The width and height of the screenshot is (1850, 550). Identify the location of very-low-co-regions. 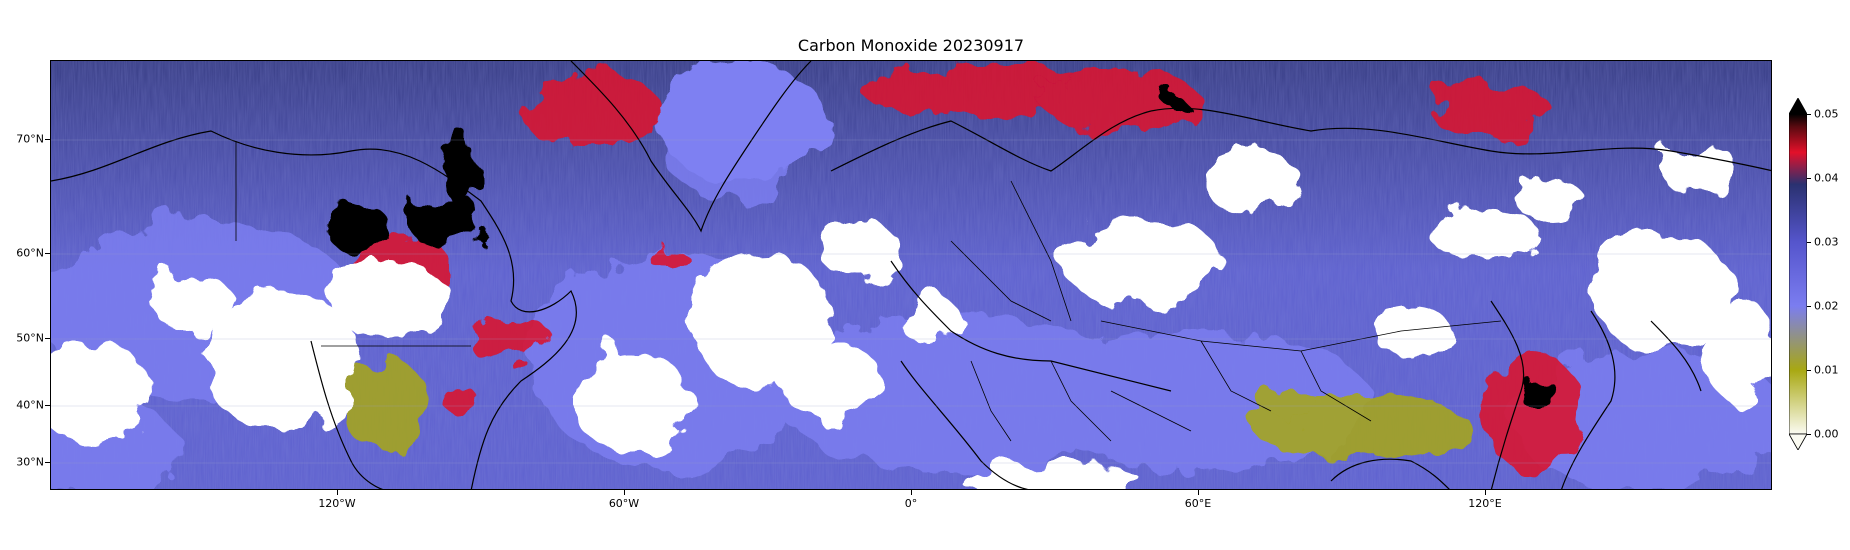
(906, 408).